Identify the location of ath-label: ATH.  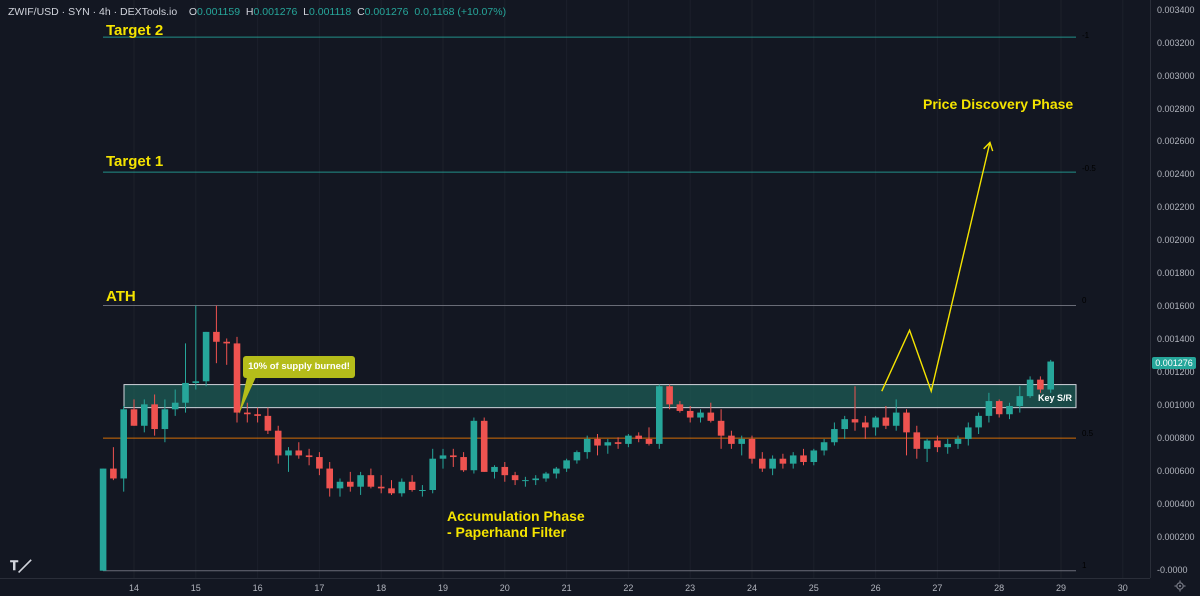
(121, 296).